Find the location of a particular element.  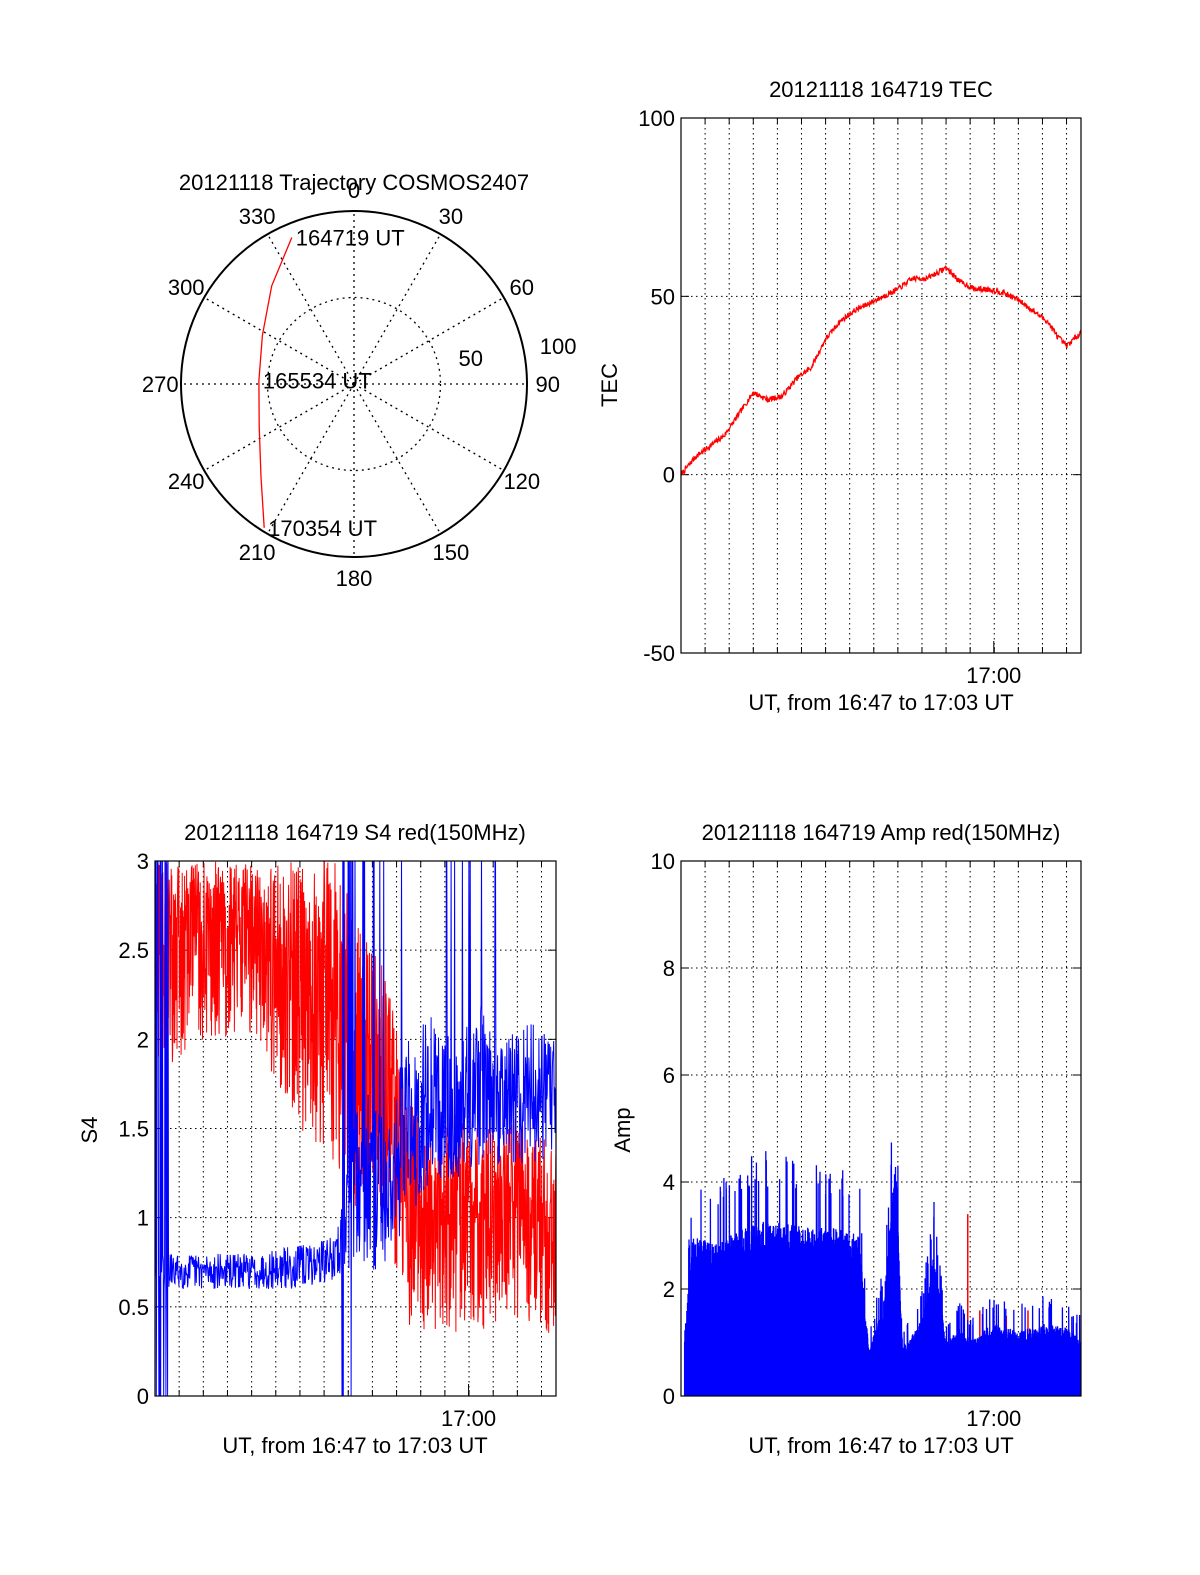

azimuth-label: 90 is located at coordinates (548, 384).